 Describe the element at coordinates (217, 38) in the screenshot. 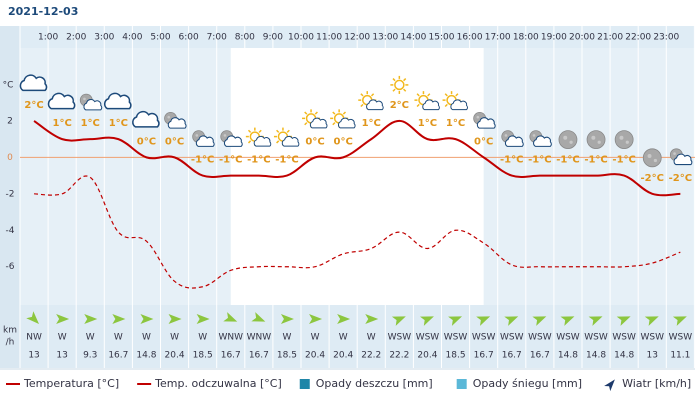

I see `hour-label: 7:00` at that location.